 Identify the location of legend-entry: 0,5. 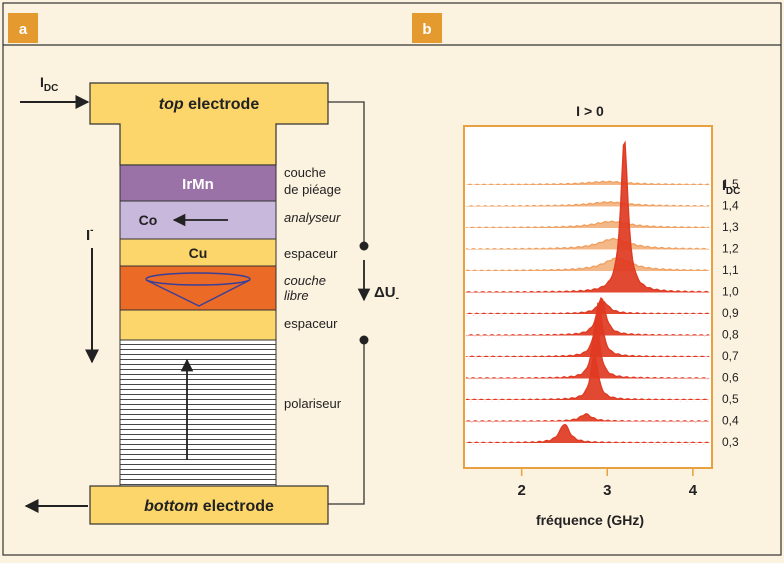
(730, 399).